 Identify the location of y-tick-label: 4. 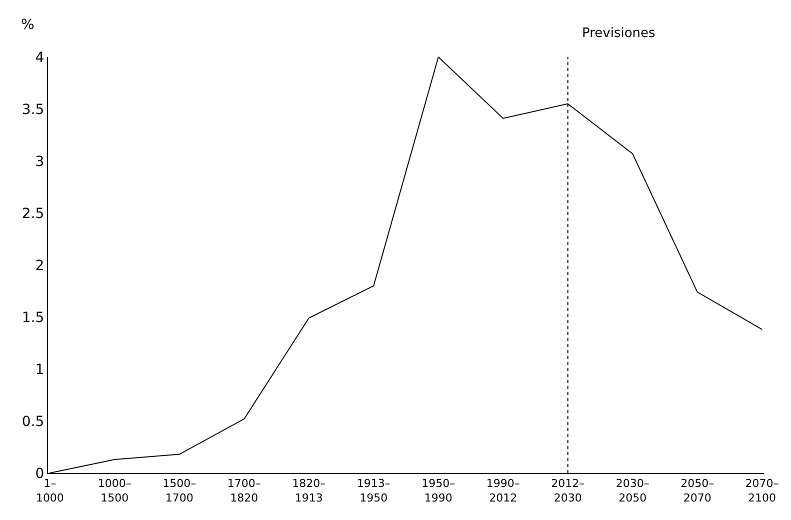
(39, 58).